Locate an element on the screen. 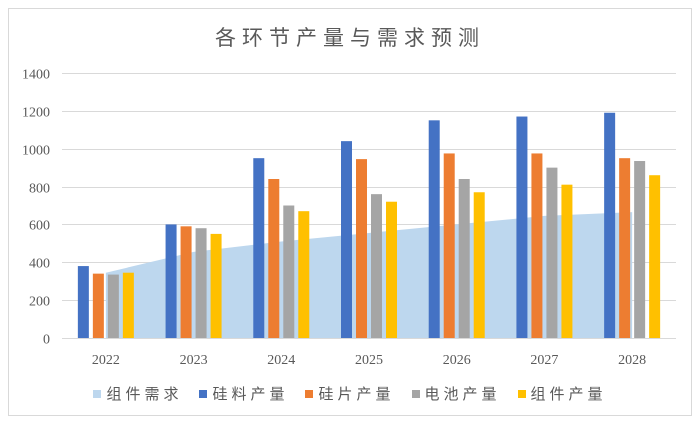  y-tick-label: 1400 is located at coordinates (36, 75).